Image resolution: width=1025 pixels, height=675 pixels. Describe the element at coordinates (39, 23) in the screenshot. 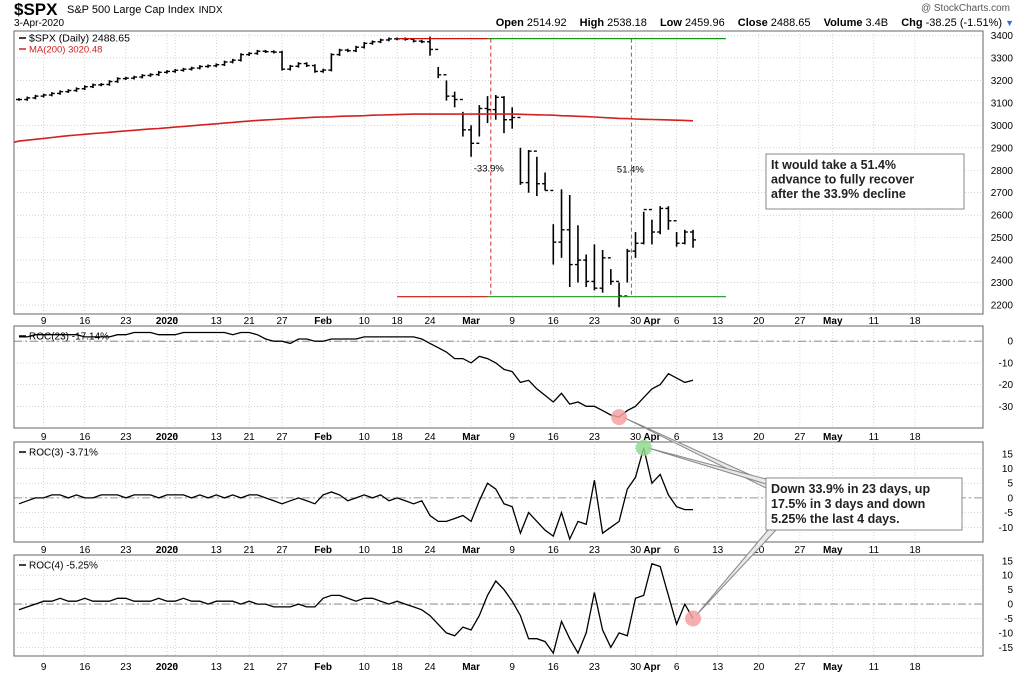

I see `chart-date: 3-Apr-2020` at that location.